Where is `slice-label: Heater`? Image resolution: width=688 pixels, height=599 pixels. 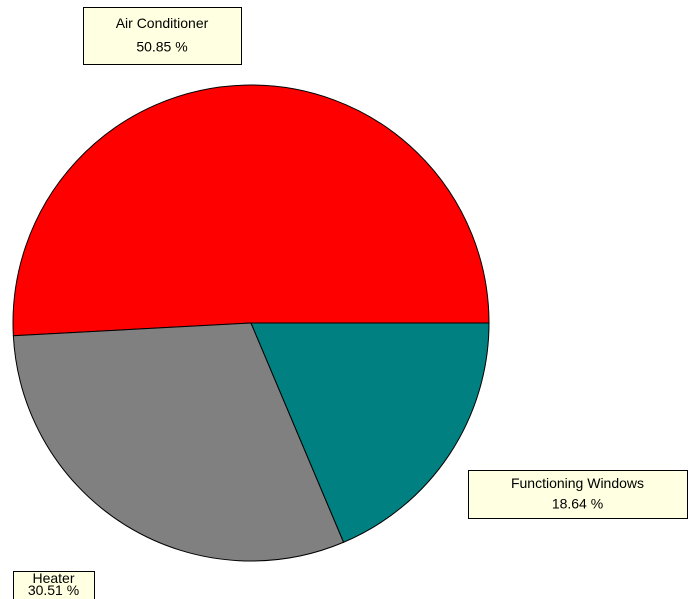 slice-label: Heater is located at coordinates (53, 578).